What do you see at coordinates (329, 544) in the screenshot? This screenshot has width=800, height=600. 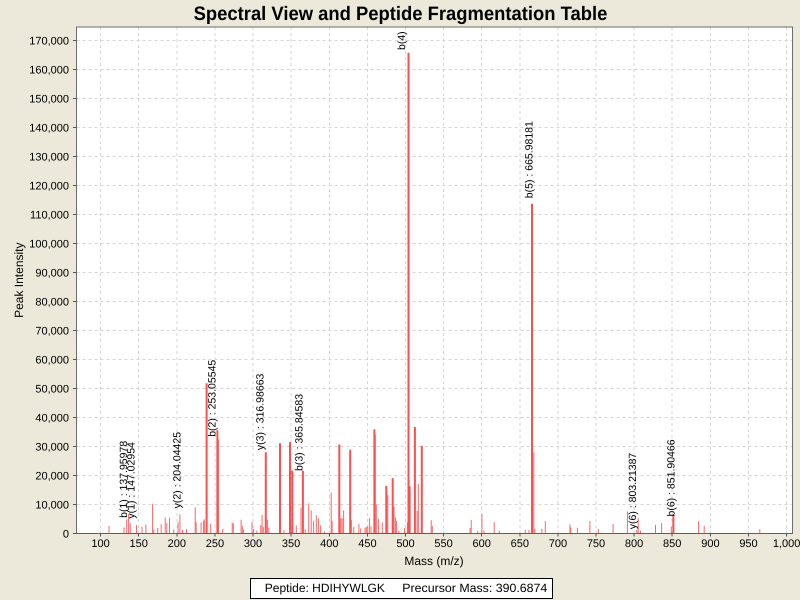 I see `svg-text: 400` at bounding box center [329, 544].